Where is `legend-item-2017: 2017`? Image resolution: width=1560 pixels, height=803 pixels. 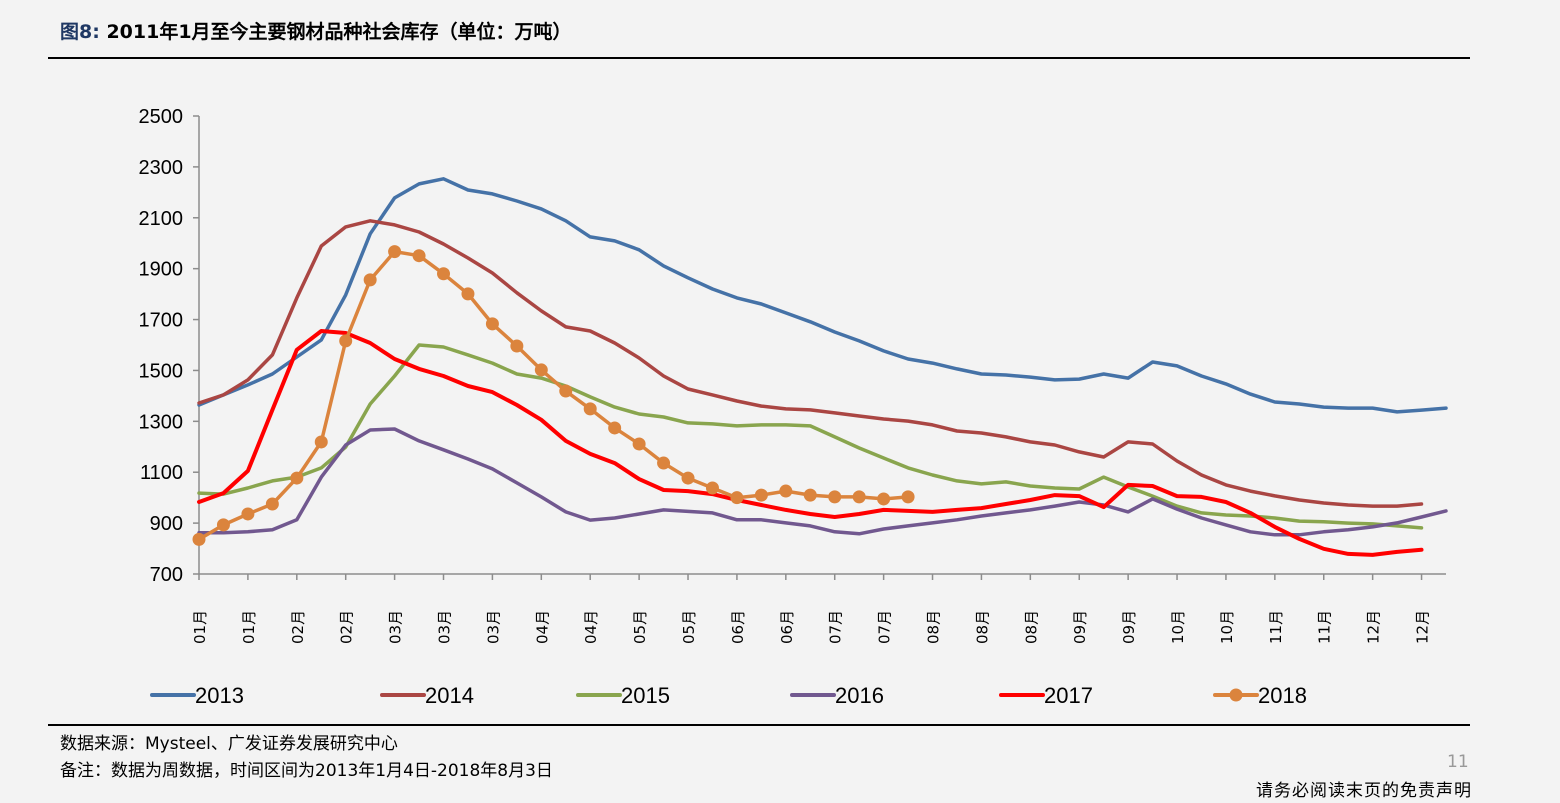 legend-item-2017: 2017 is located at coordinates (1046, 695).